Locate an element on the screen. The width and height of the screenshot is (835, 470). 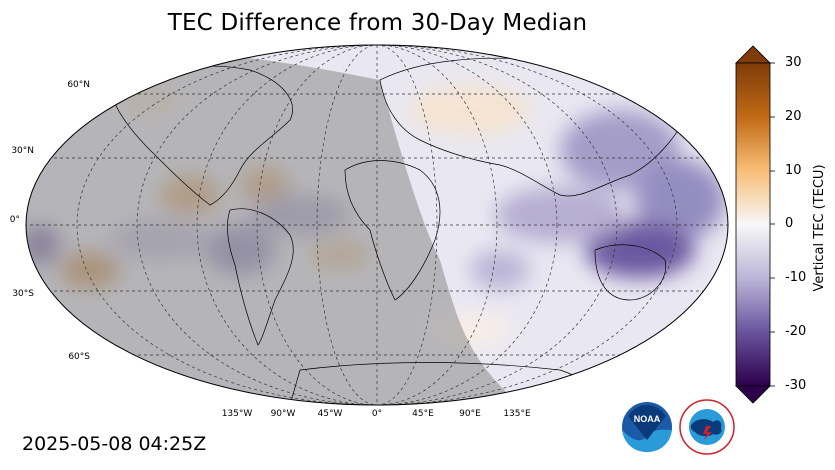
lon-label-45e: 45°E is located at coordinates (423, 414).